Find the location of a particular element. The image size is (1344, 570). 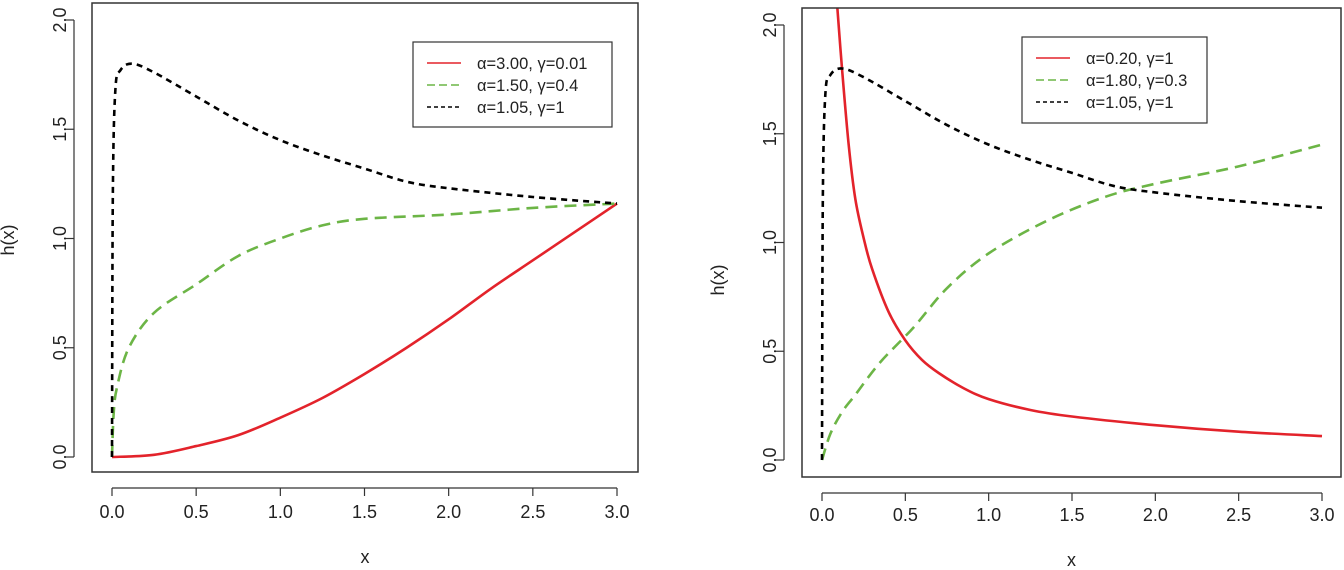

legend-label-1: α=3.00, γ=0.01 is located at coordinates (532, 64).